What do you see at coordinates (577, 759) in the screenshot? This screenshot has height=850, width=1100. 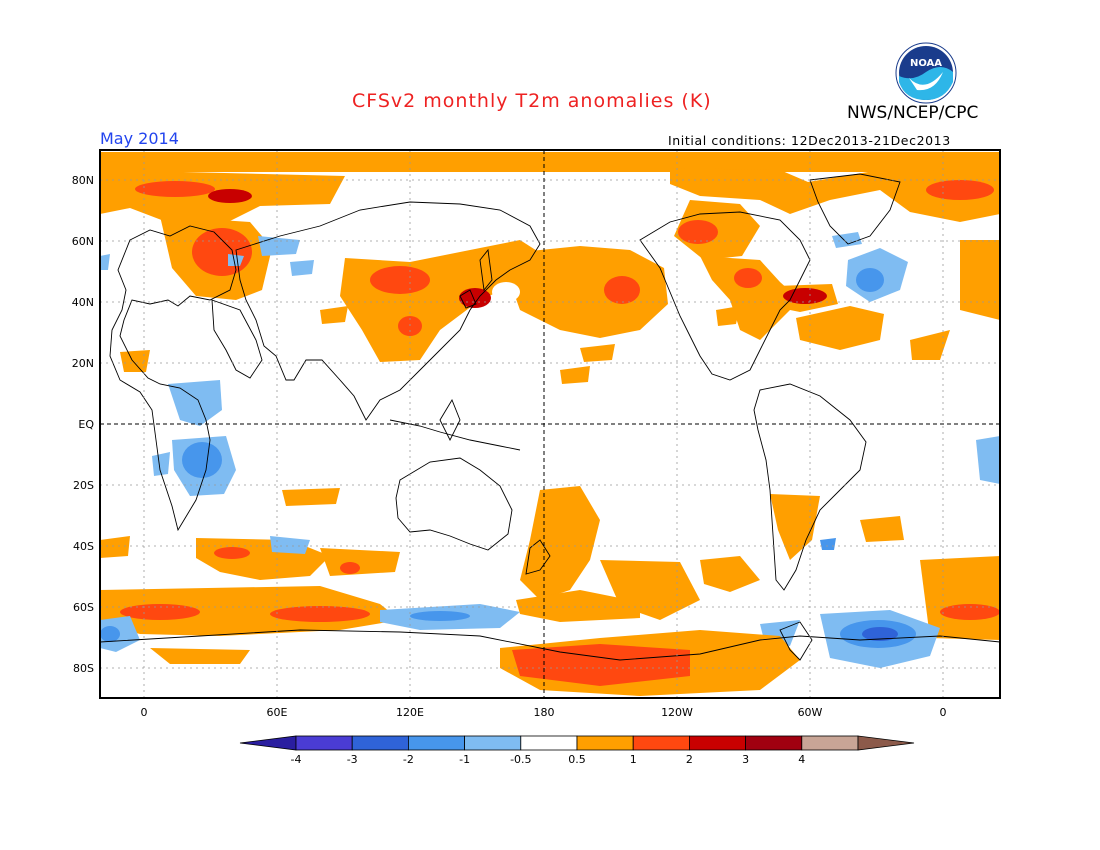 I see `legend-tick-label: 0.5` at bounding box center [577, 759].